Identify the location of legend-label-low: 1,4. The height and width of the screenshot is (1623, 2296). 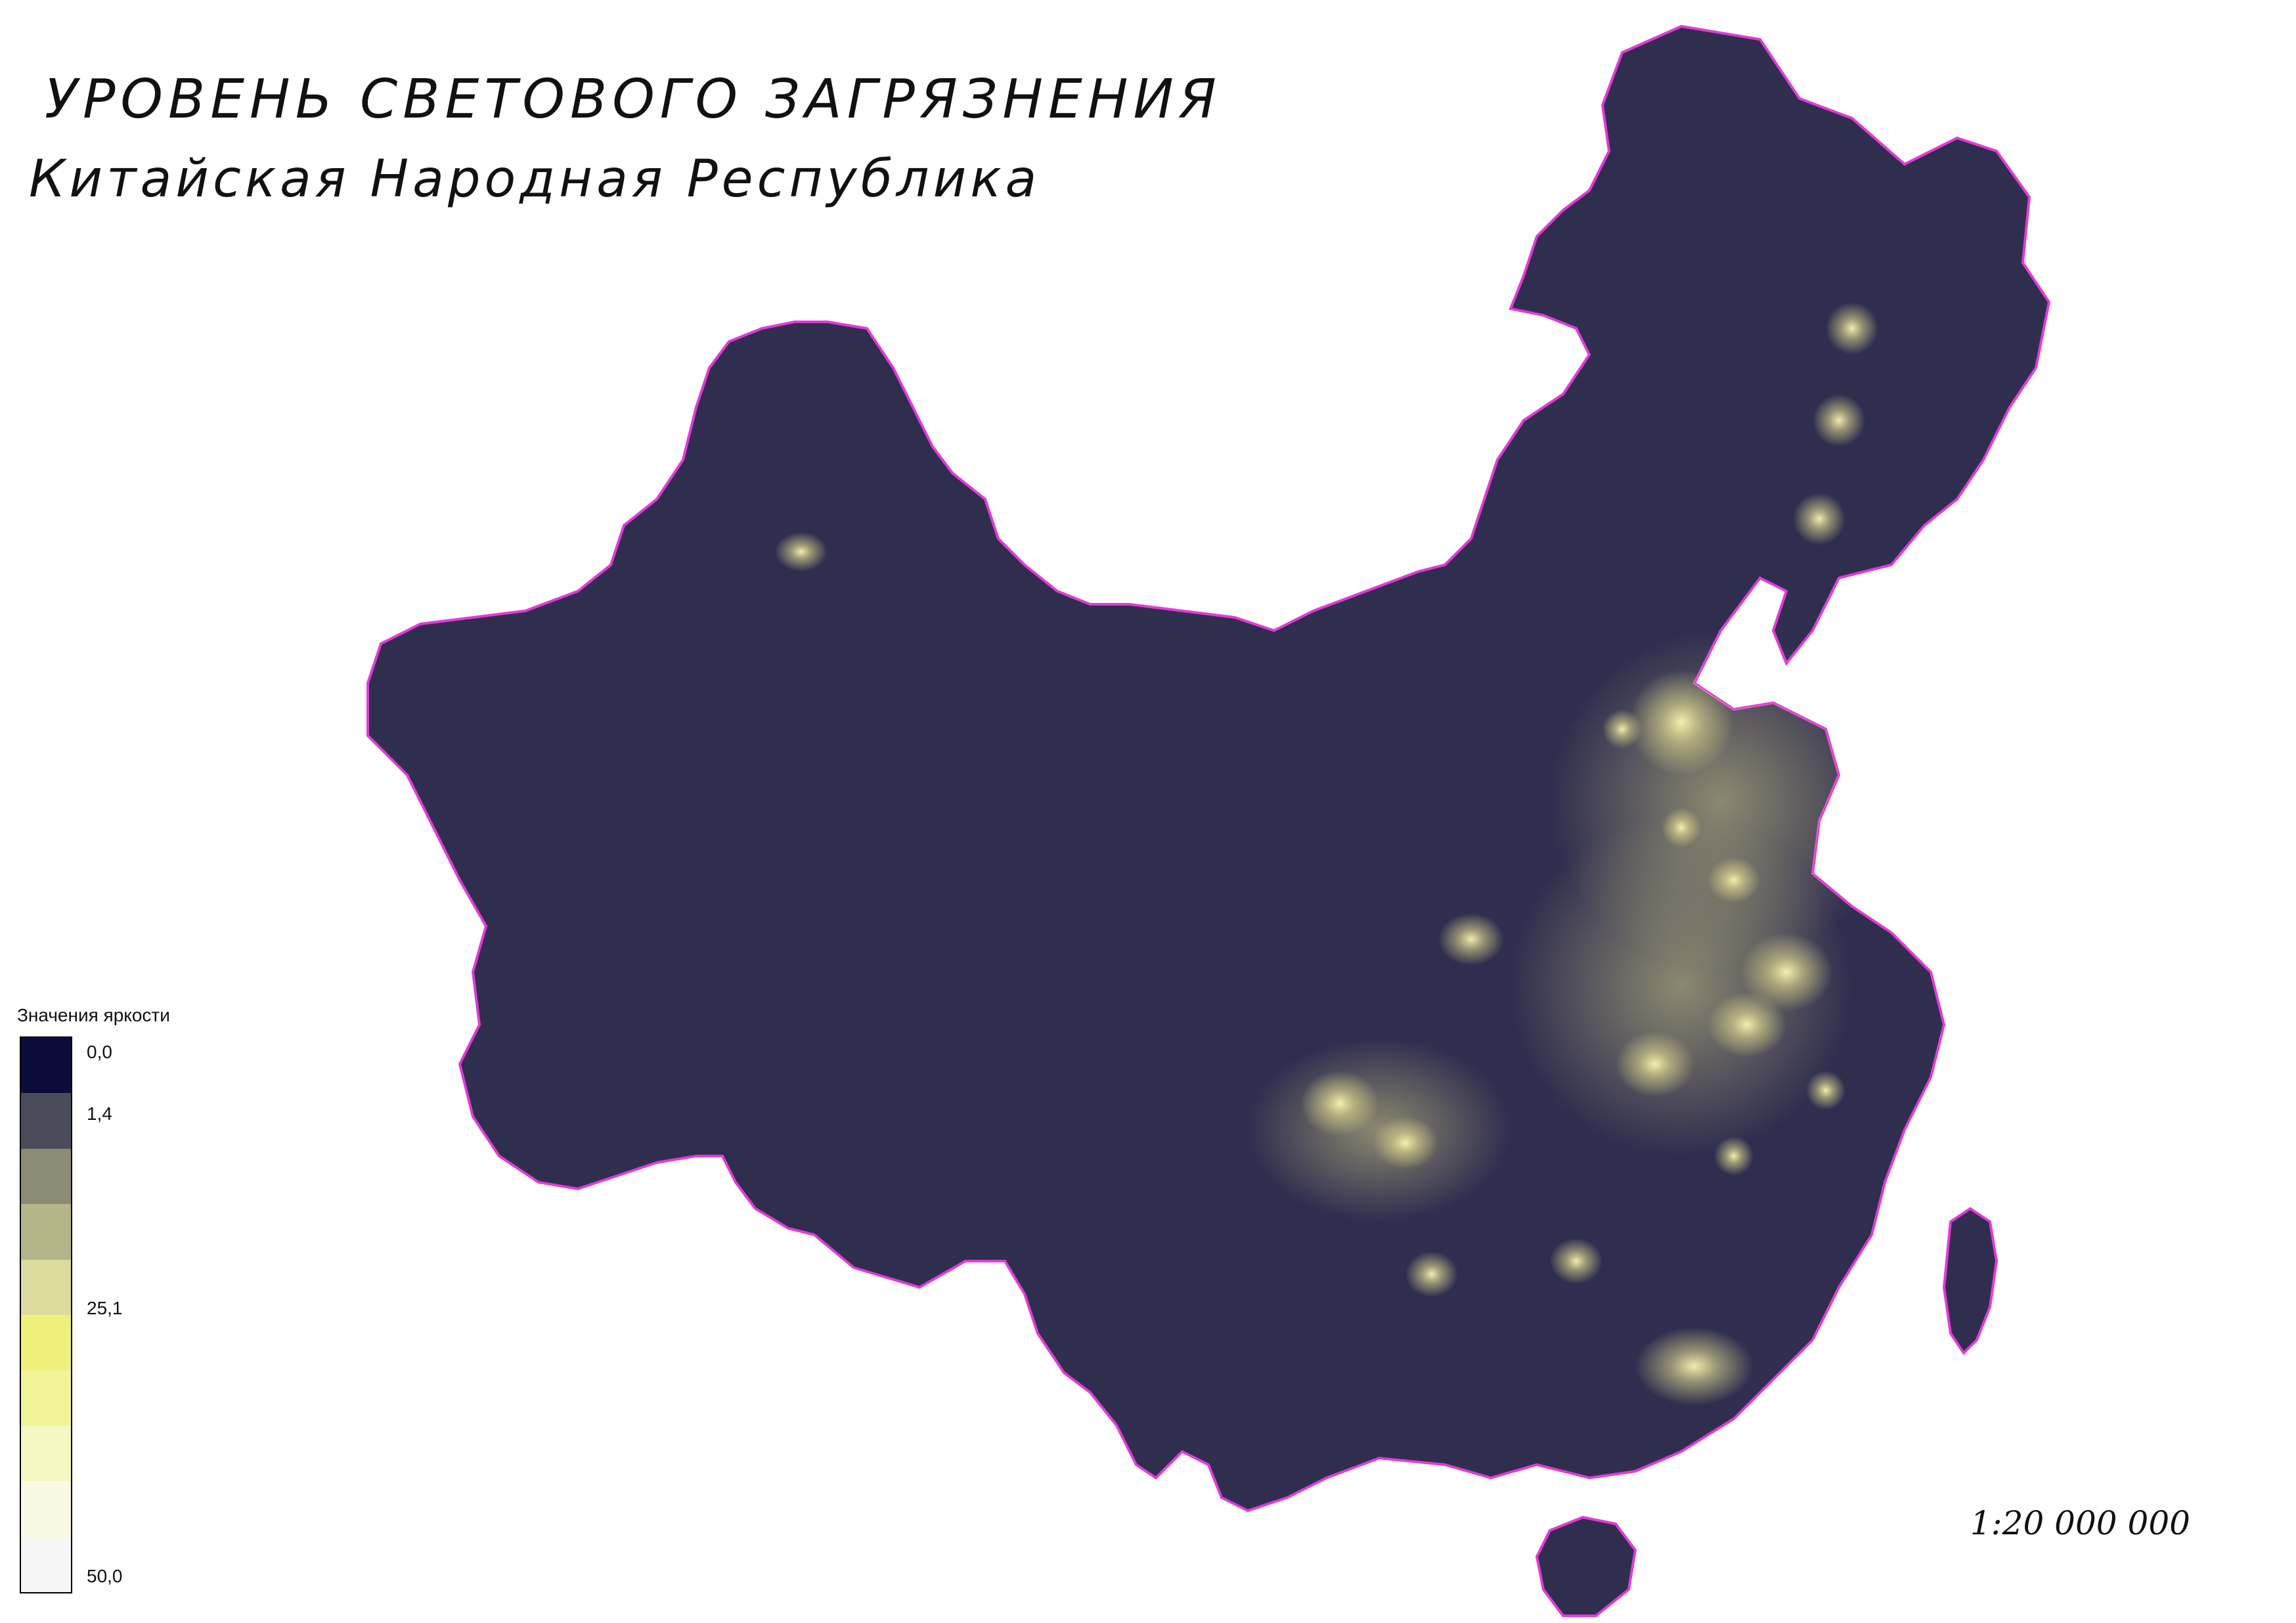
(99, 1113).